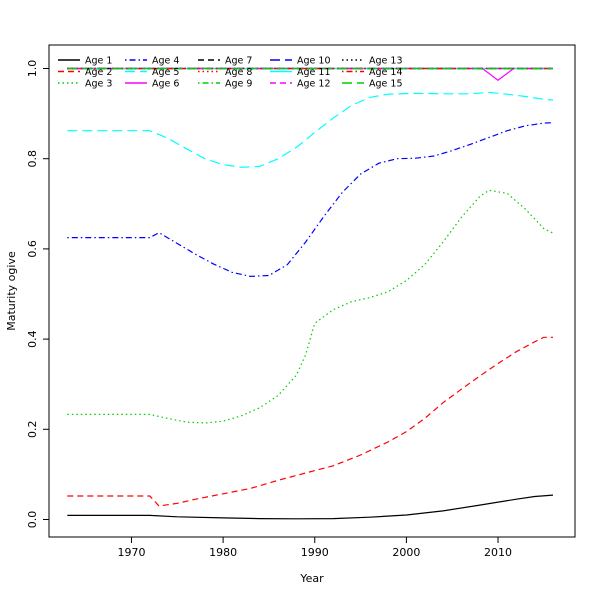  Describe the element at coordinates (11, 291) in the screenshot. I see `y-axis-title: Maturity ogive` at that location.